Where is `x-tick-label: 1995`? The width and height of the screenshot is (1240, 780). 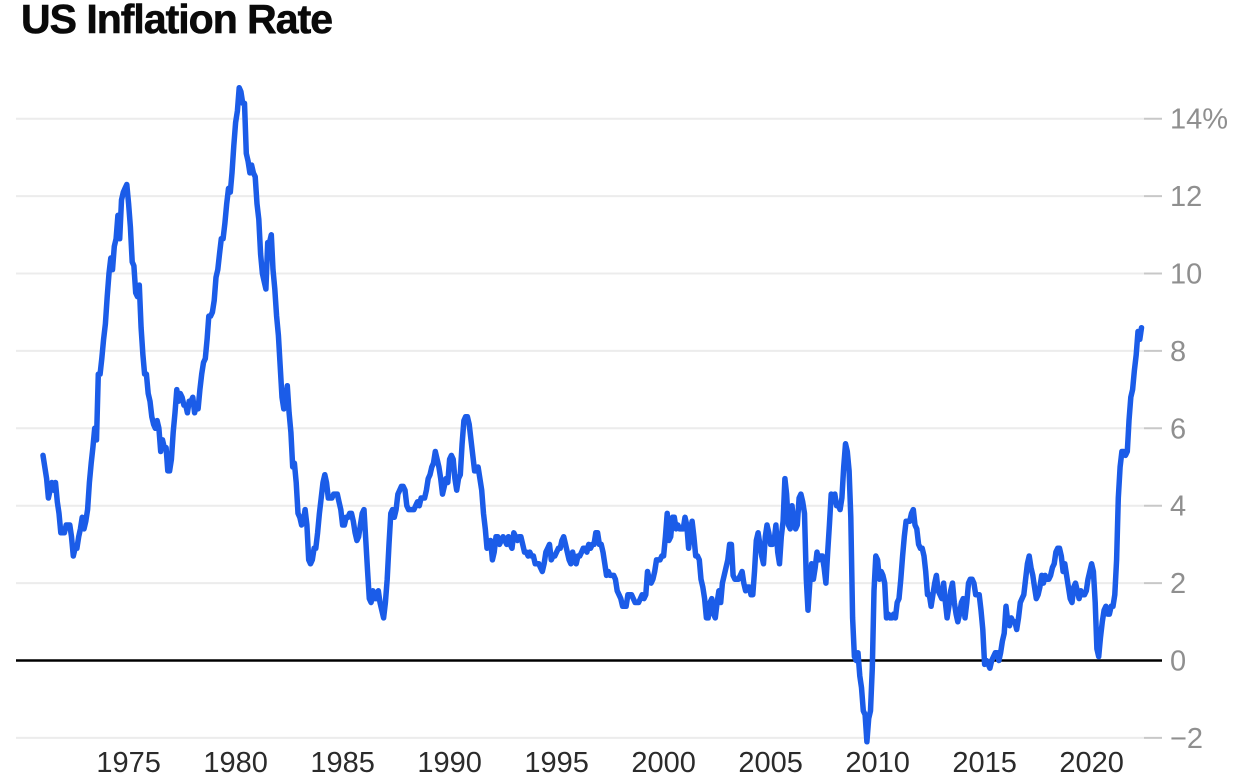
x-tick-label: 1995 is located at coordinates (556, 763).